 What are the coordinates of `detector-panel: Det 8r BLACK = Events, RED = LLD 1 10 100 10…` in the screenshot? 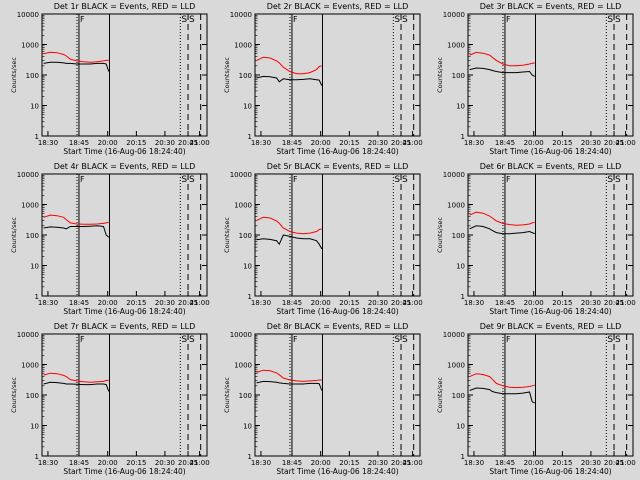 It's located at (319, 400).